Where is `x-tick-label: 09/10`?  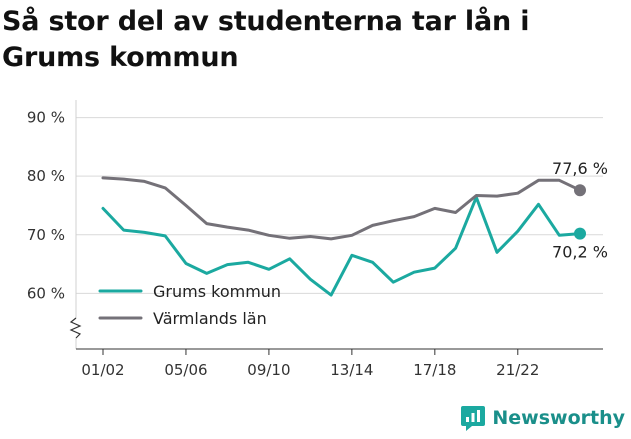 x-tick-label: 09/10 is located at coordinates (268, 370).